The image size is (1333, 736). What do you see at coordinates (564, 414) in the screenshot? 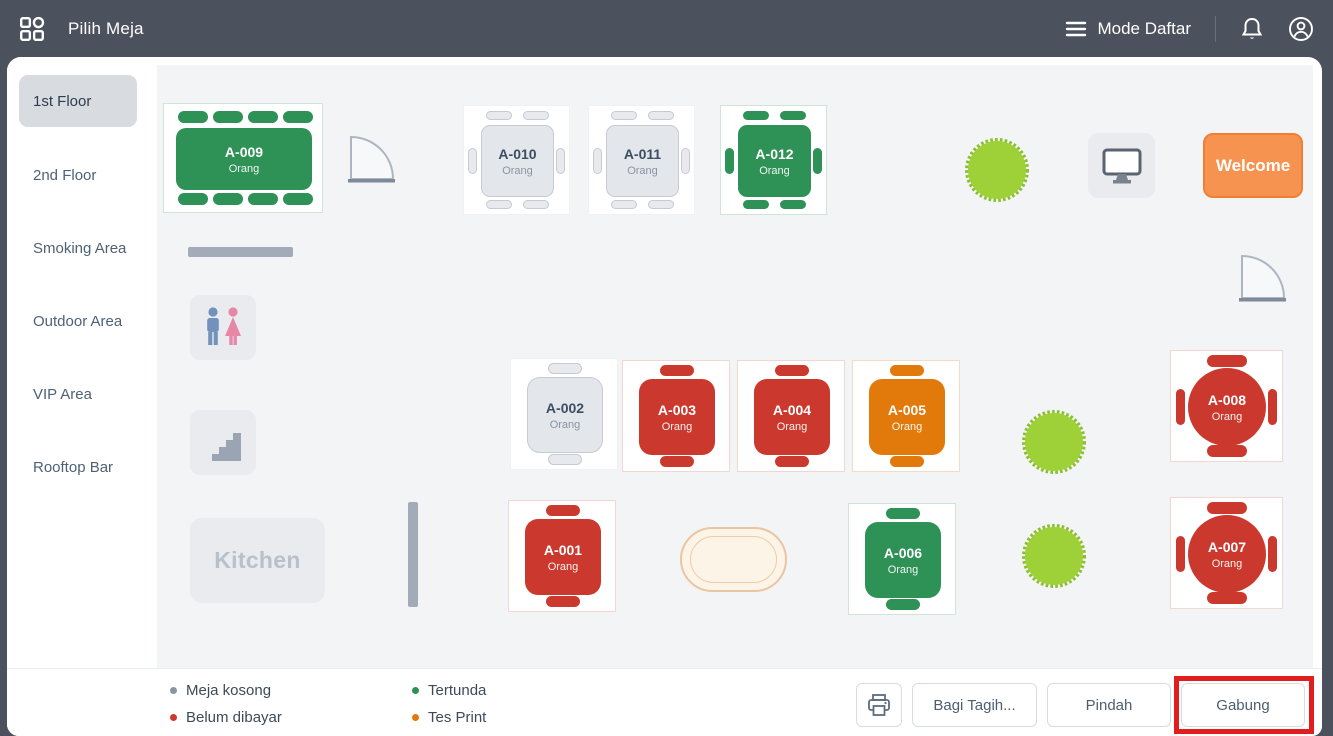
I see `table-A-002: A-002 Orang` at bounding box center [564, 414].